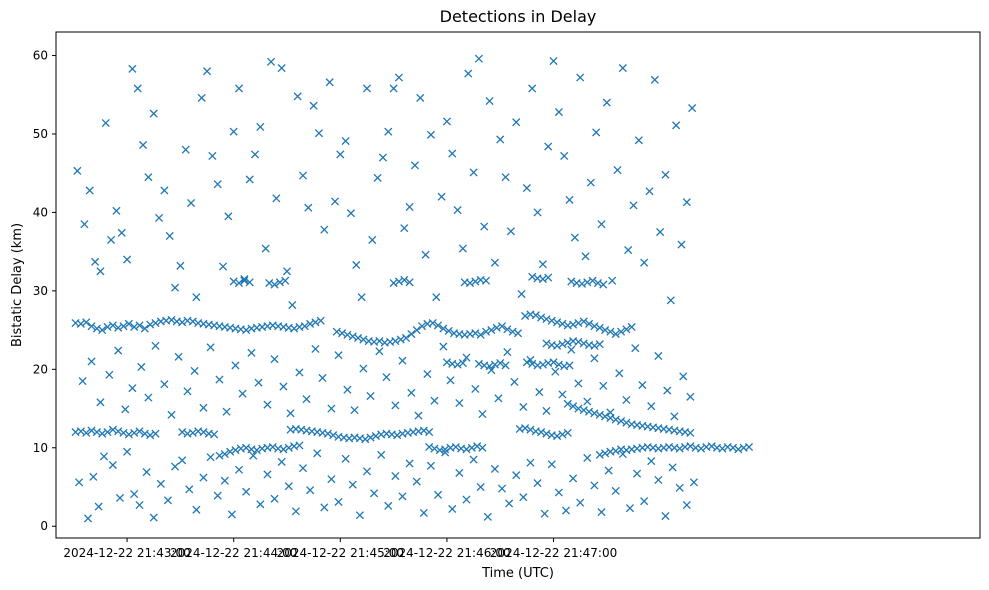  Describe the element at coordinates (40, 291) in the screenshot. I see `y-tick-label: 30` at that location.